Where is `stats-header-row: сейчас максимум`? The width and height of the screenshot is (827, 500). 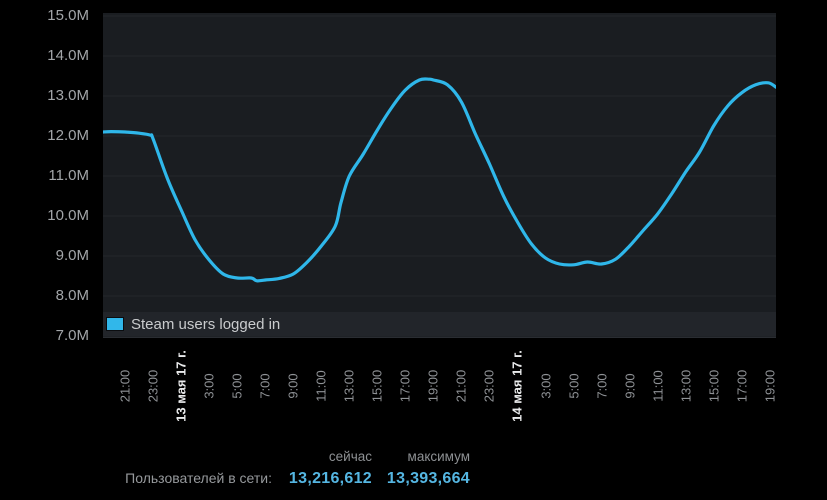
stats-header-row: сейчас максимум is located at coordinates (240, 458).